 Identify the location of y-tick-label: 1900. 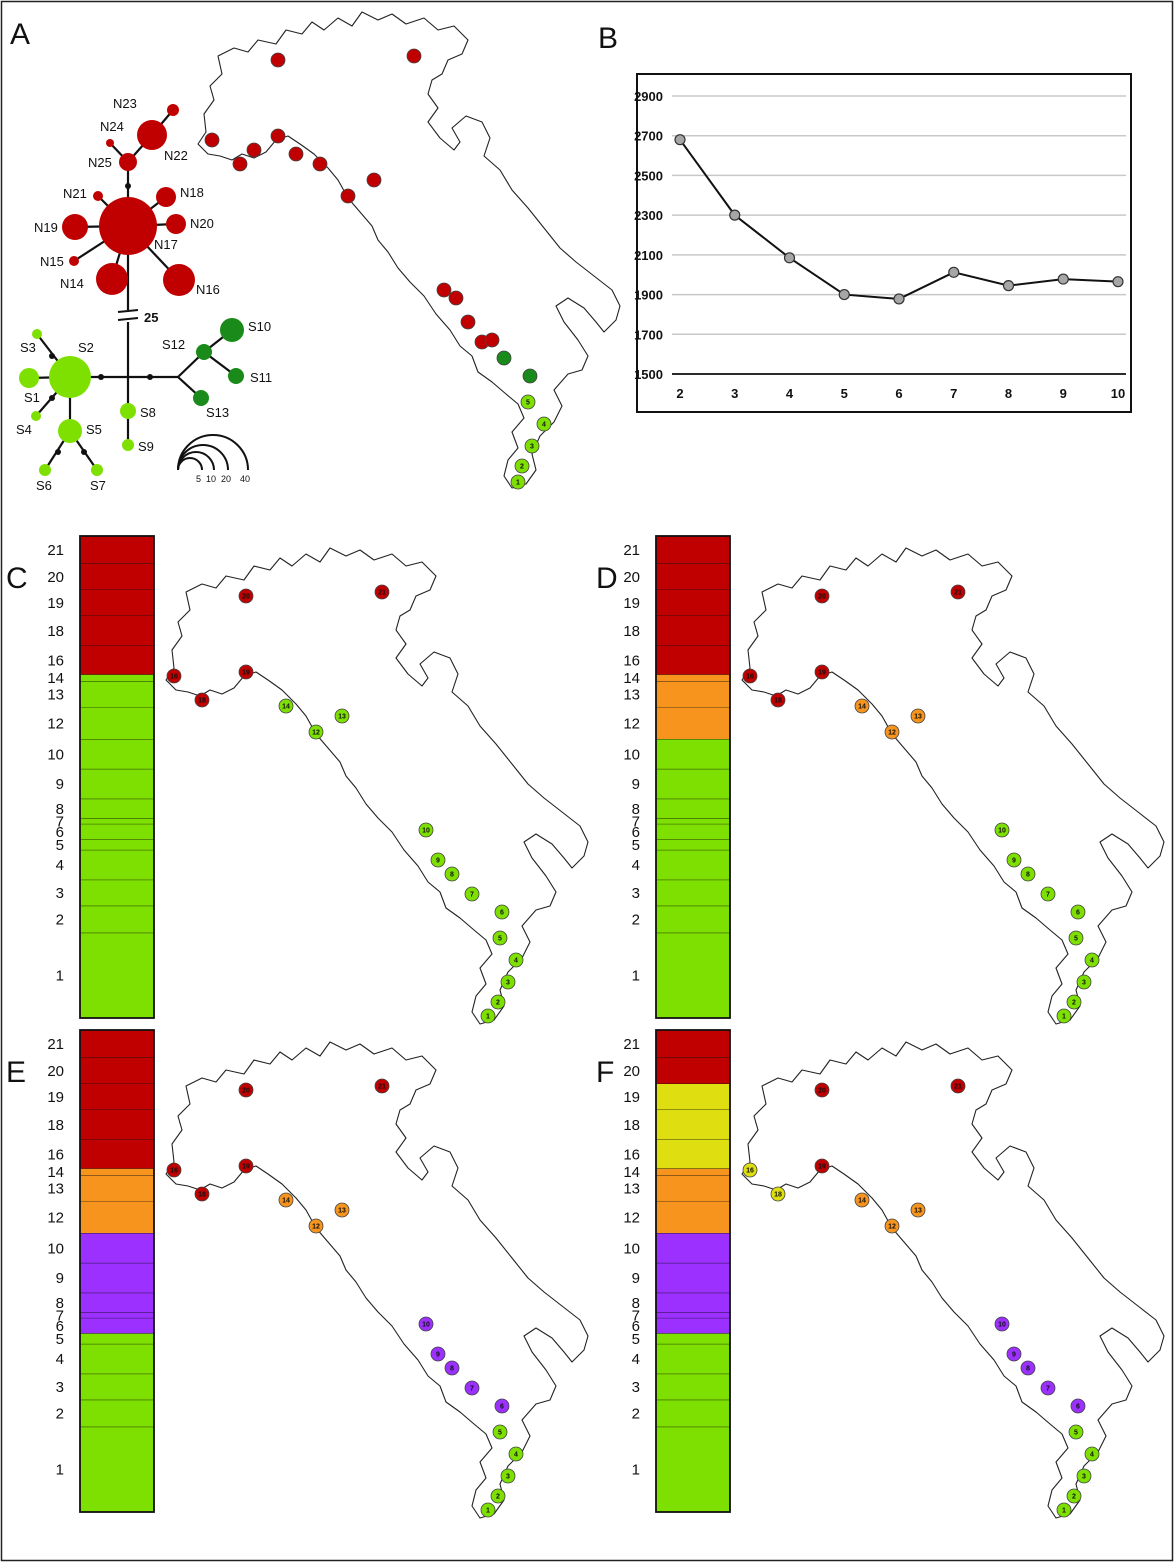
(648, 295).